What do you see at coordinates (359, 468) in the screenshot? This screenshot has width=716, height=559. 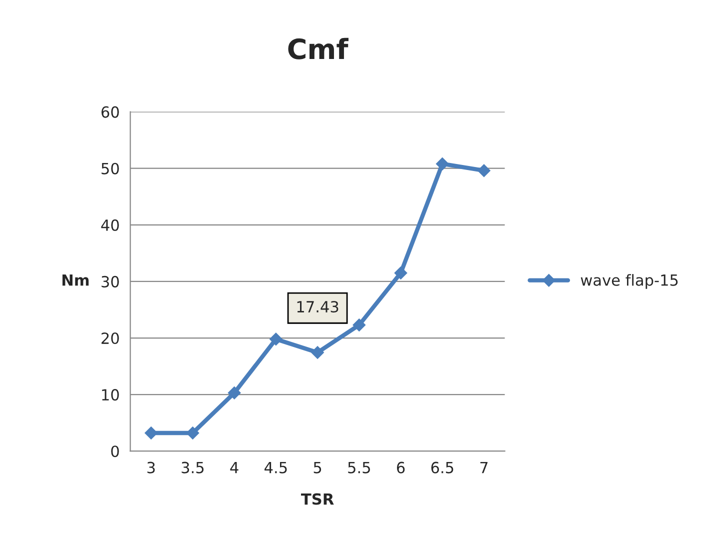 I see `x-tick-label: 5.5` at bounding box center [359, 468].